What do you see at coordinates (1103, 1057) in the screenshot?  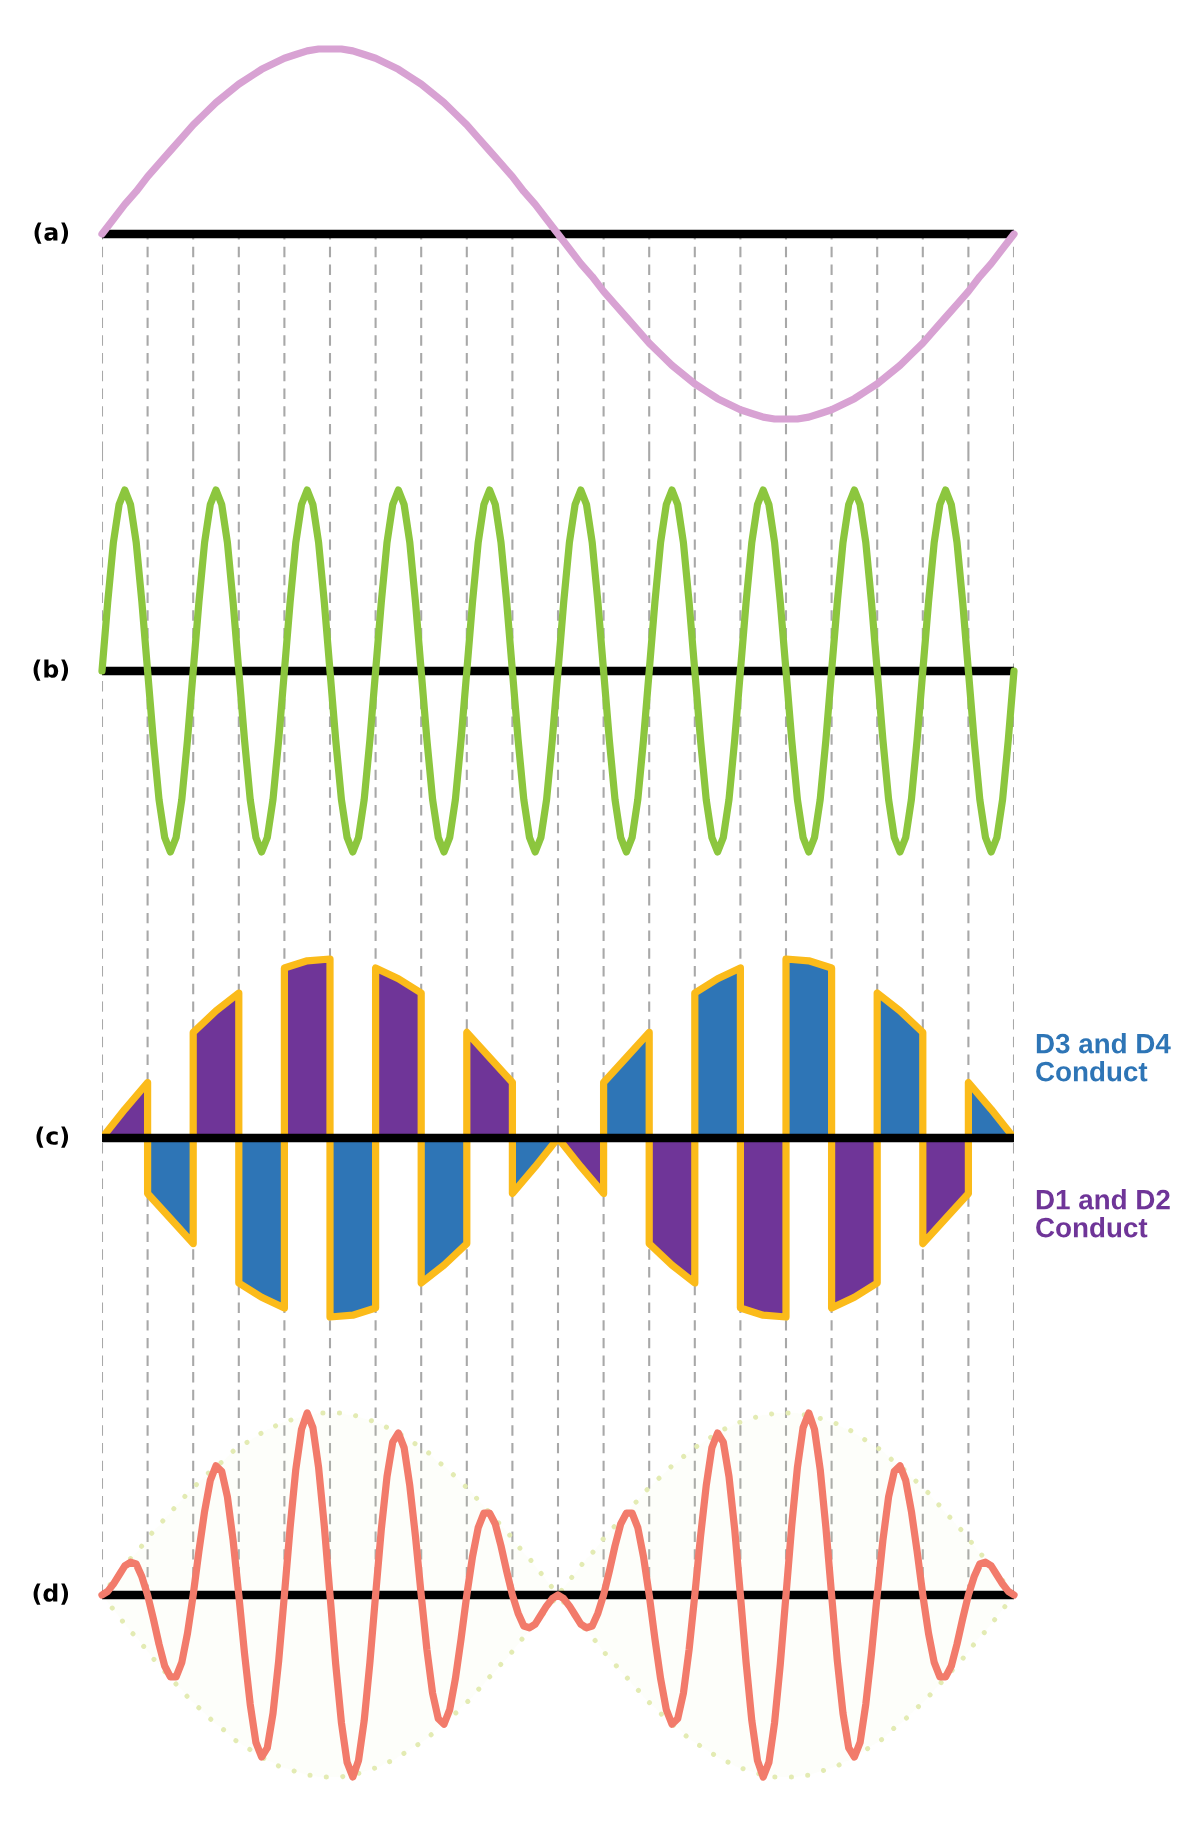 I see `text: D3 and D4 Conduct` at bounding box center [1103, 1057].